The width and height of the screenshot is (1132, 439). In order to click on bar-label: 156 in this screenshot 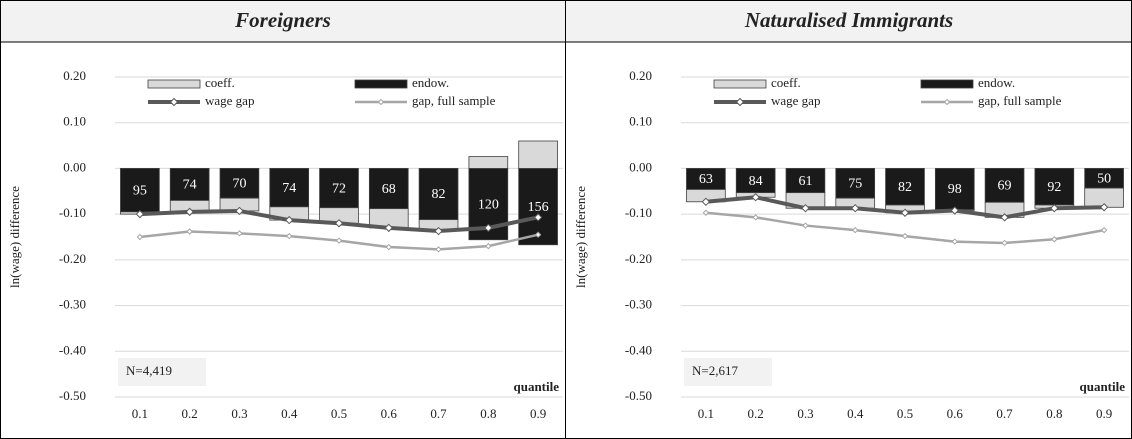, I will do `click(538, 207)`.